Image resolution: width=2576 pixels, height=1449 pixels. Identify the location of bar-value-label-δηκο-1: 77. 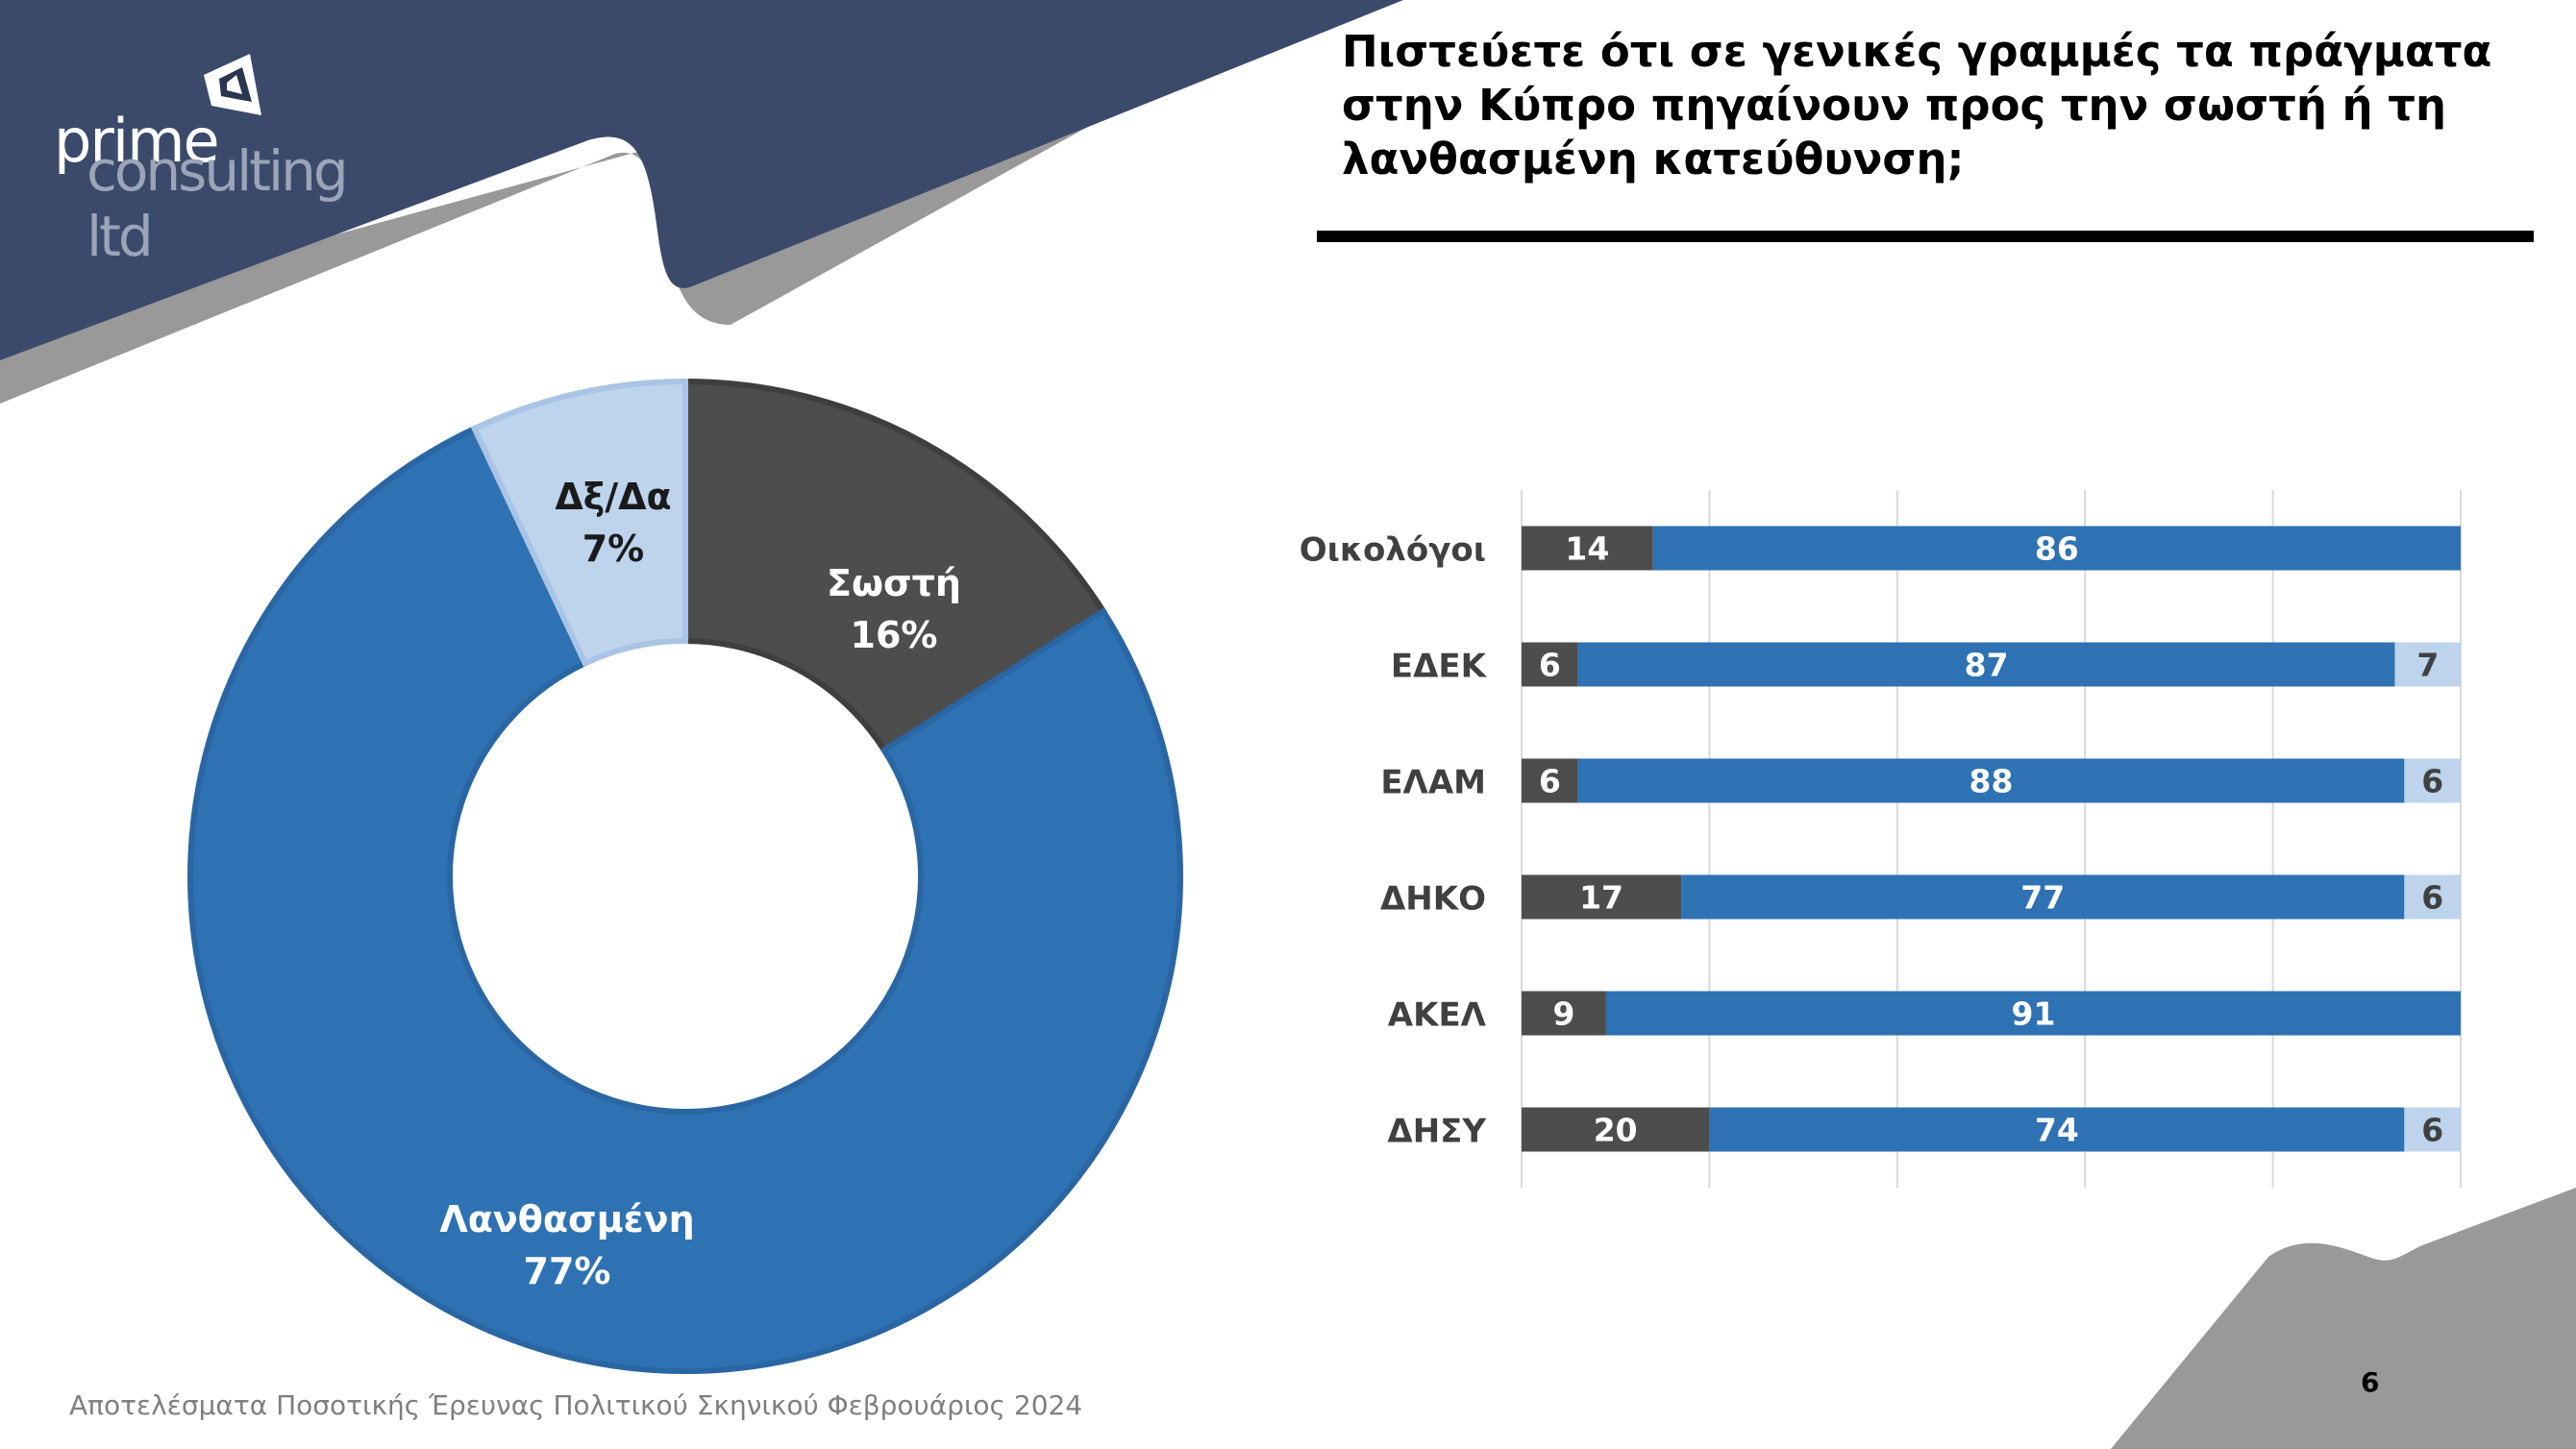
(2042, 898).